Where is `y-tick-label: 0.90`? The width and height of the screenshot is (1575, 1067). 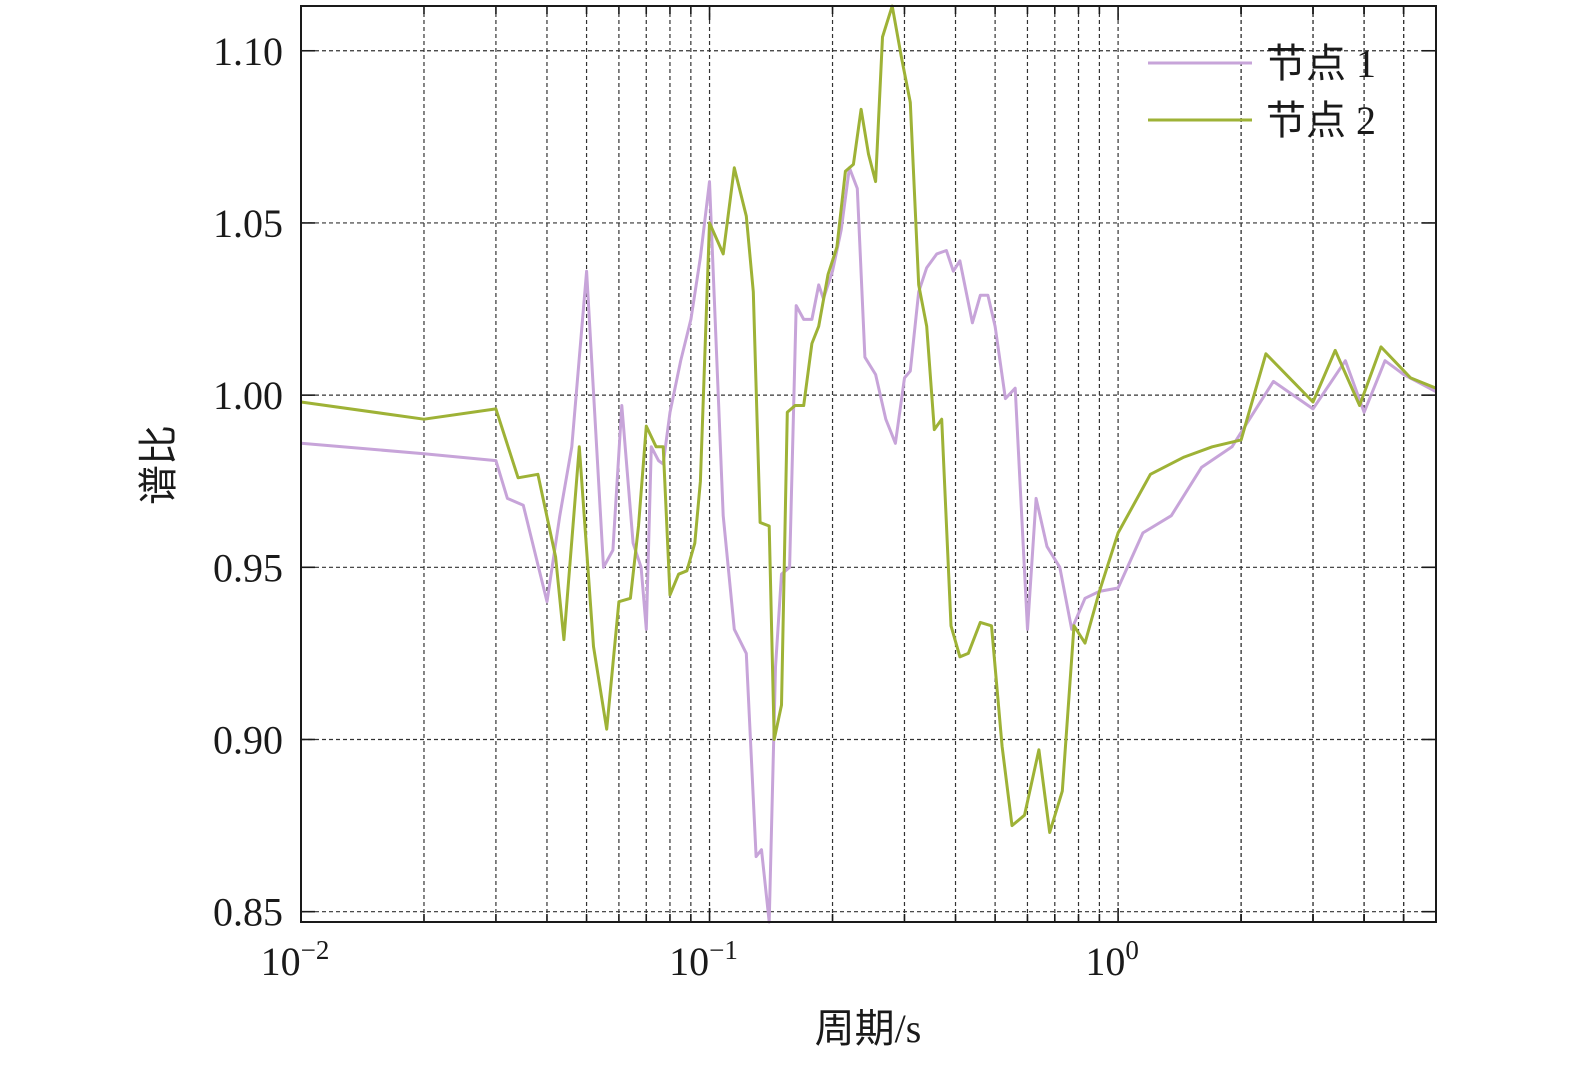 y-tick-label: 0.90 is located at coordinates (248, 739).